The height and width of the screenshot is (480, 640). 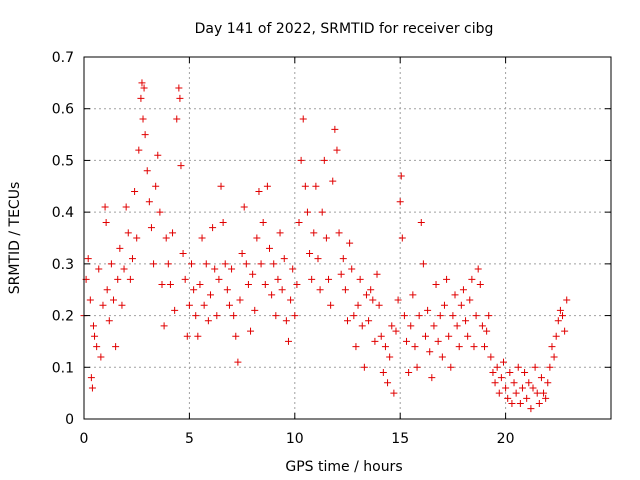 What do you see at coordinates (63, 265) in the screenshot?
I see `y-tick-label: 0.3` at bounding box center [63, 265].